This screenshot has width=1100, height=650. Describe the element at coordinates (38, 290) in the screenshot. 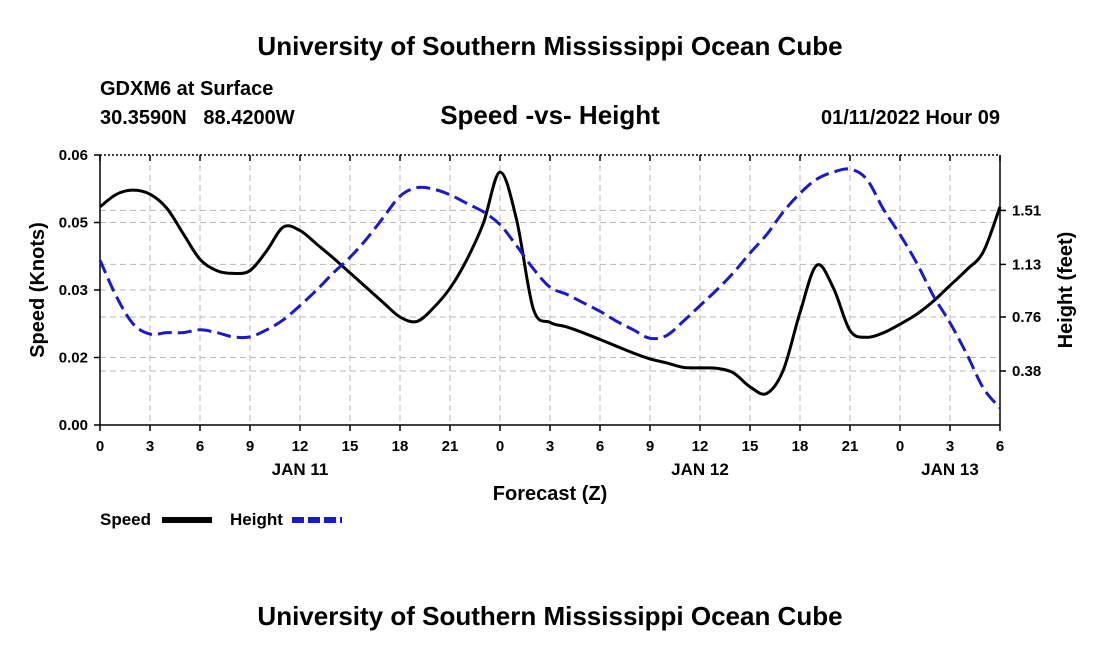

I see `y-axis-title: Speed (Knots)` at that location.